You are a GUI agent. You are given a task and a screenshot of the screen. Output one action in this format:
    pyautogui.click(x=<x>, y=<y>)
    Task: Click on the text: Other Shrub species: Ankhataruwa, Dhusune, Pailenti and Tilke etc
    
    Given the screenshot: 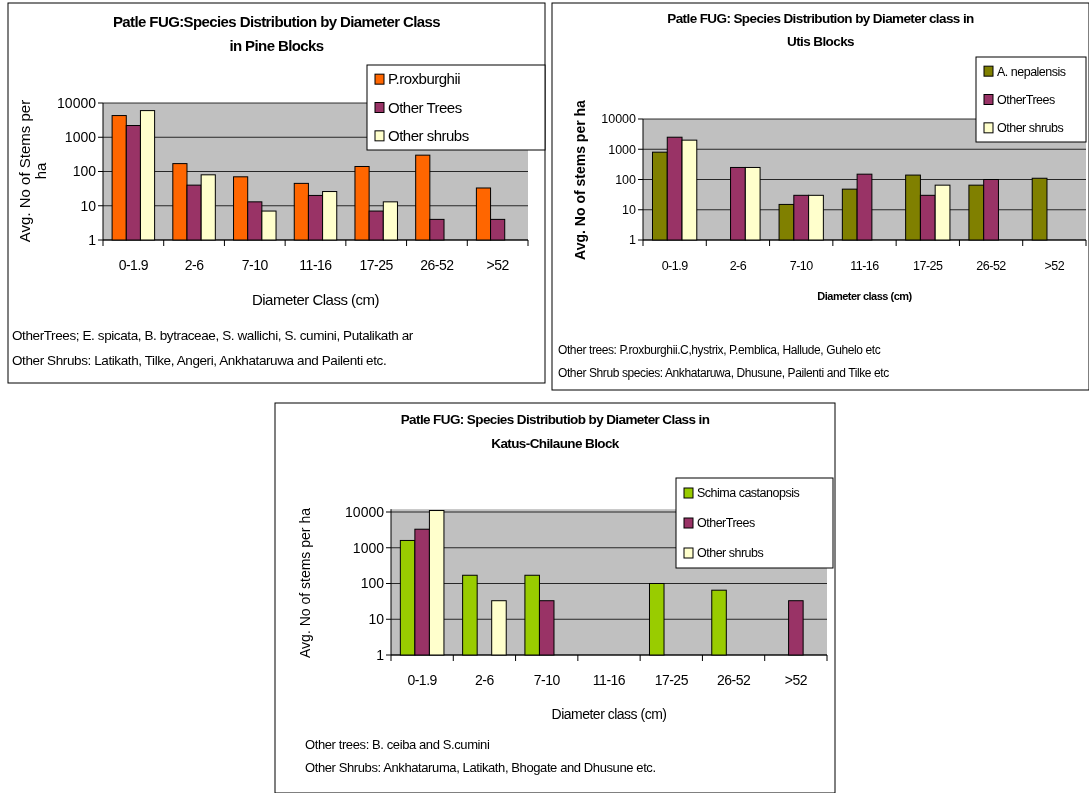 What is the action you would take?
    pyautogui.click(x=724, y=373)
    